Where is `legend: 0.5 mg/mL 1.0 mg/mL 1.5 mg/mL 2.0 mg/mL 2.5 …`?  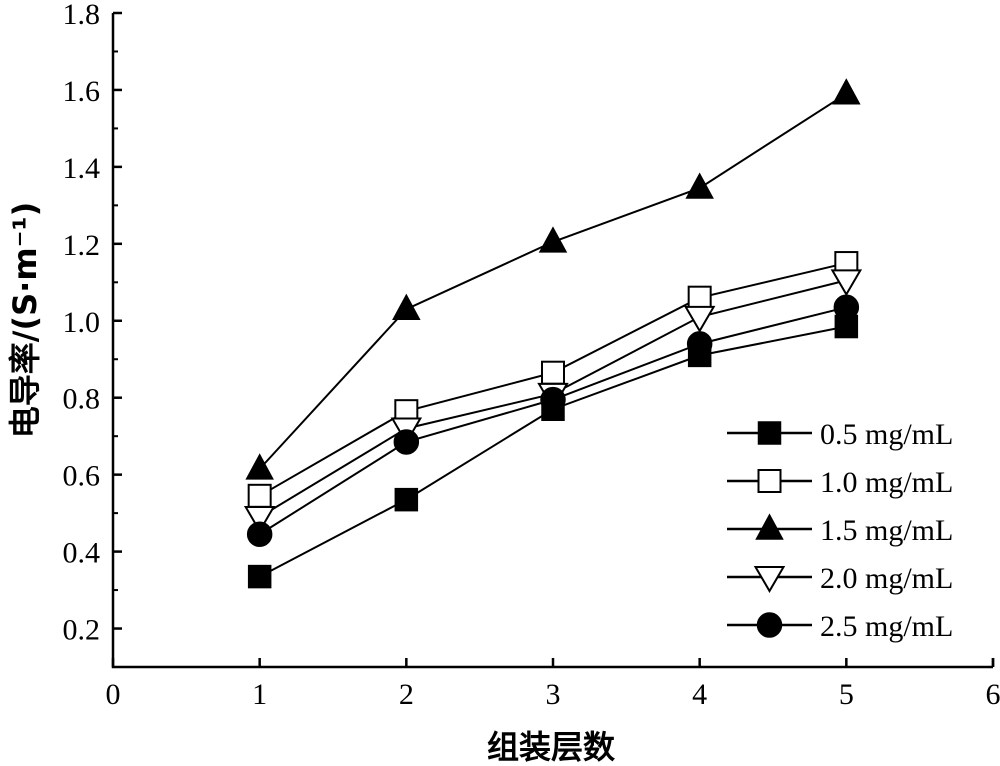 legend: 0.5 mg/mL 1.0 mg/mL 1.5 mg/mL 2.0 mg/mL 2.5 … is located at coordinates (840, 530).